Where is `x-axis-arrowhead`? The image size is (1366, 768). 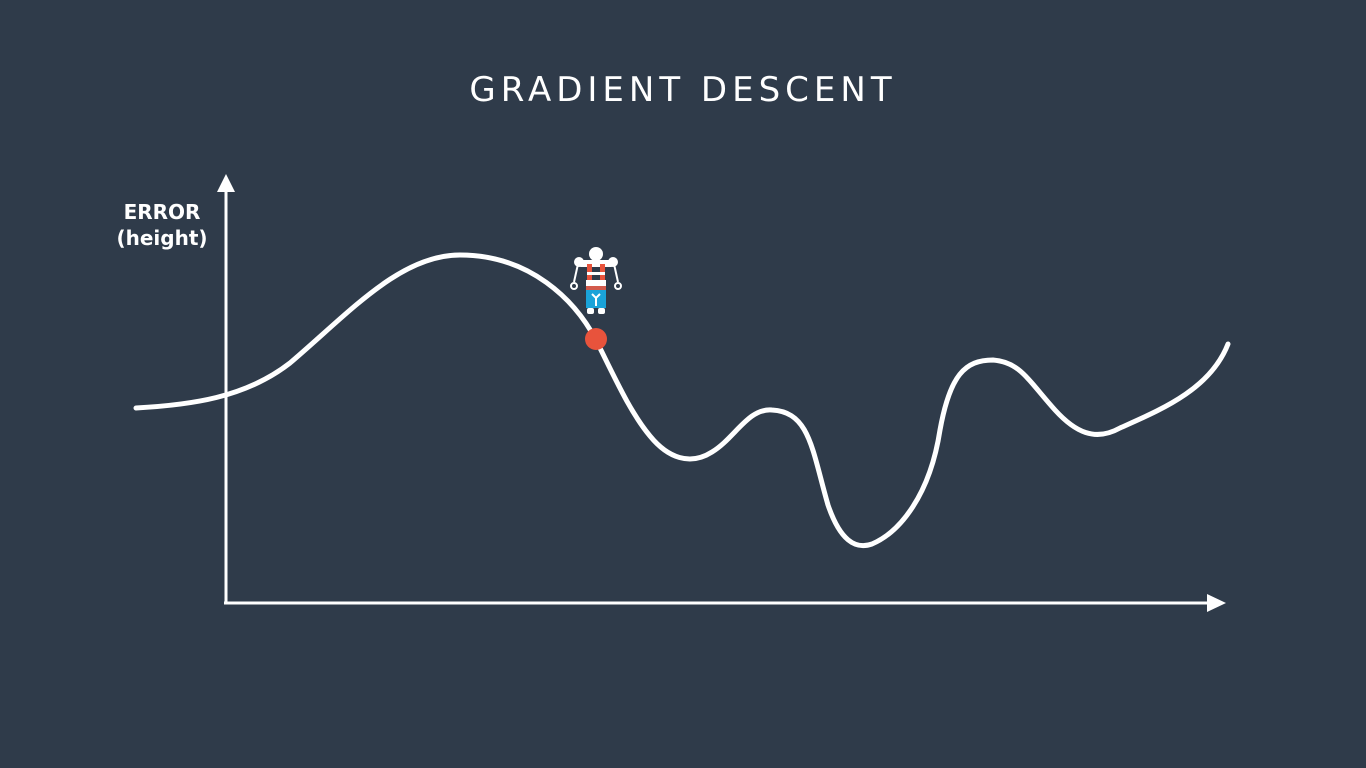 x-axis-arrowhead is located at coordinates (1216, 603).